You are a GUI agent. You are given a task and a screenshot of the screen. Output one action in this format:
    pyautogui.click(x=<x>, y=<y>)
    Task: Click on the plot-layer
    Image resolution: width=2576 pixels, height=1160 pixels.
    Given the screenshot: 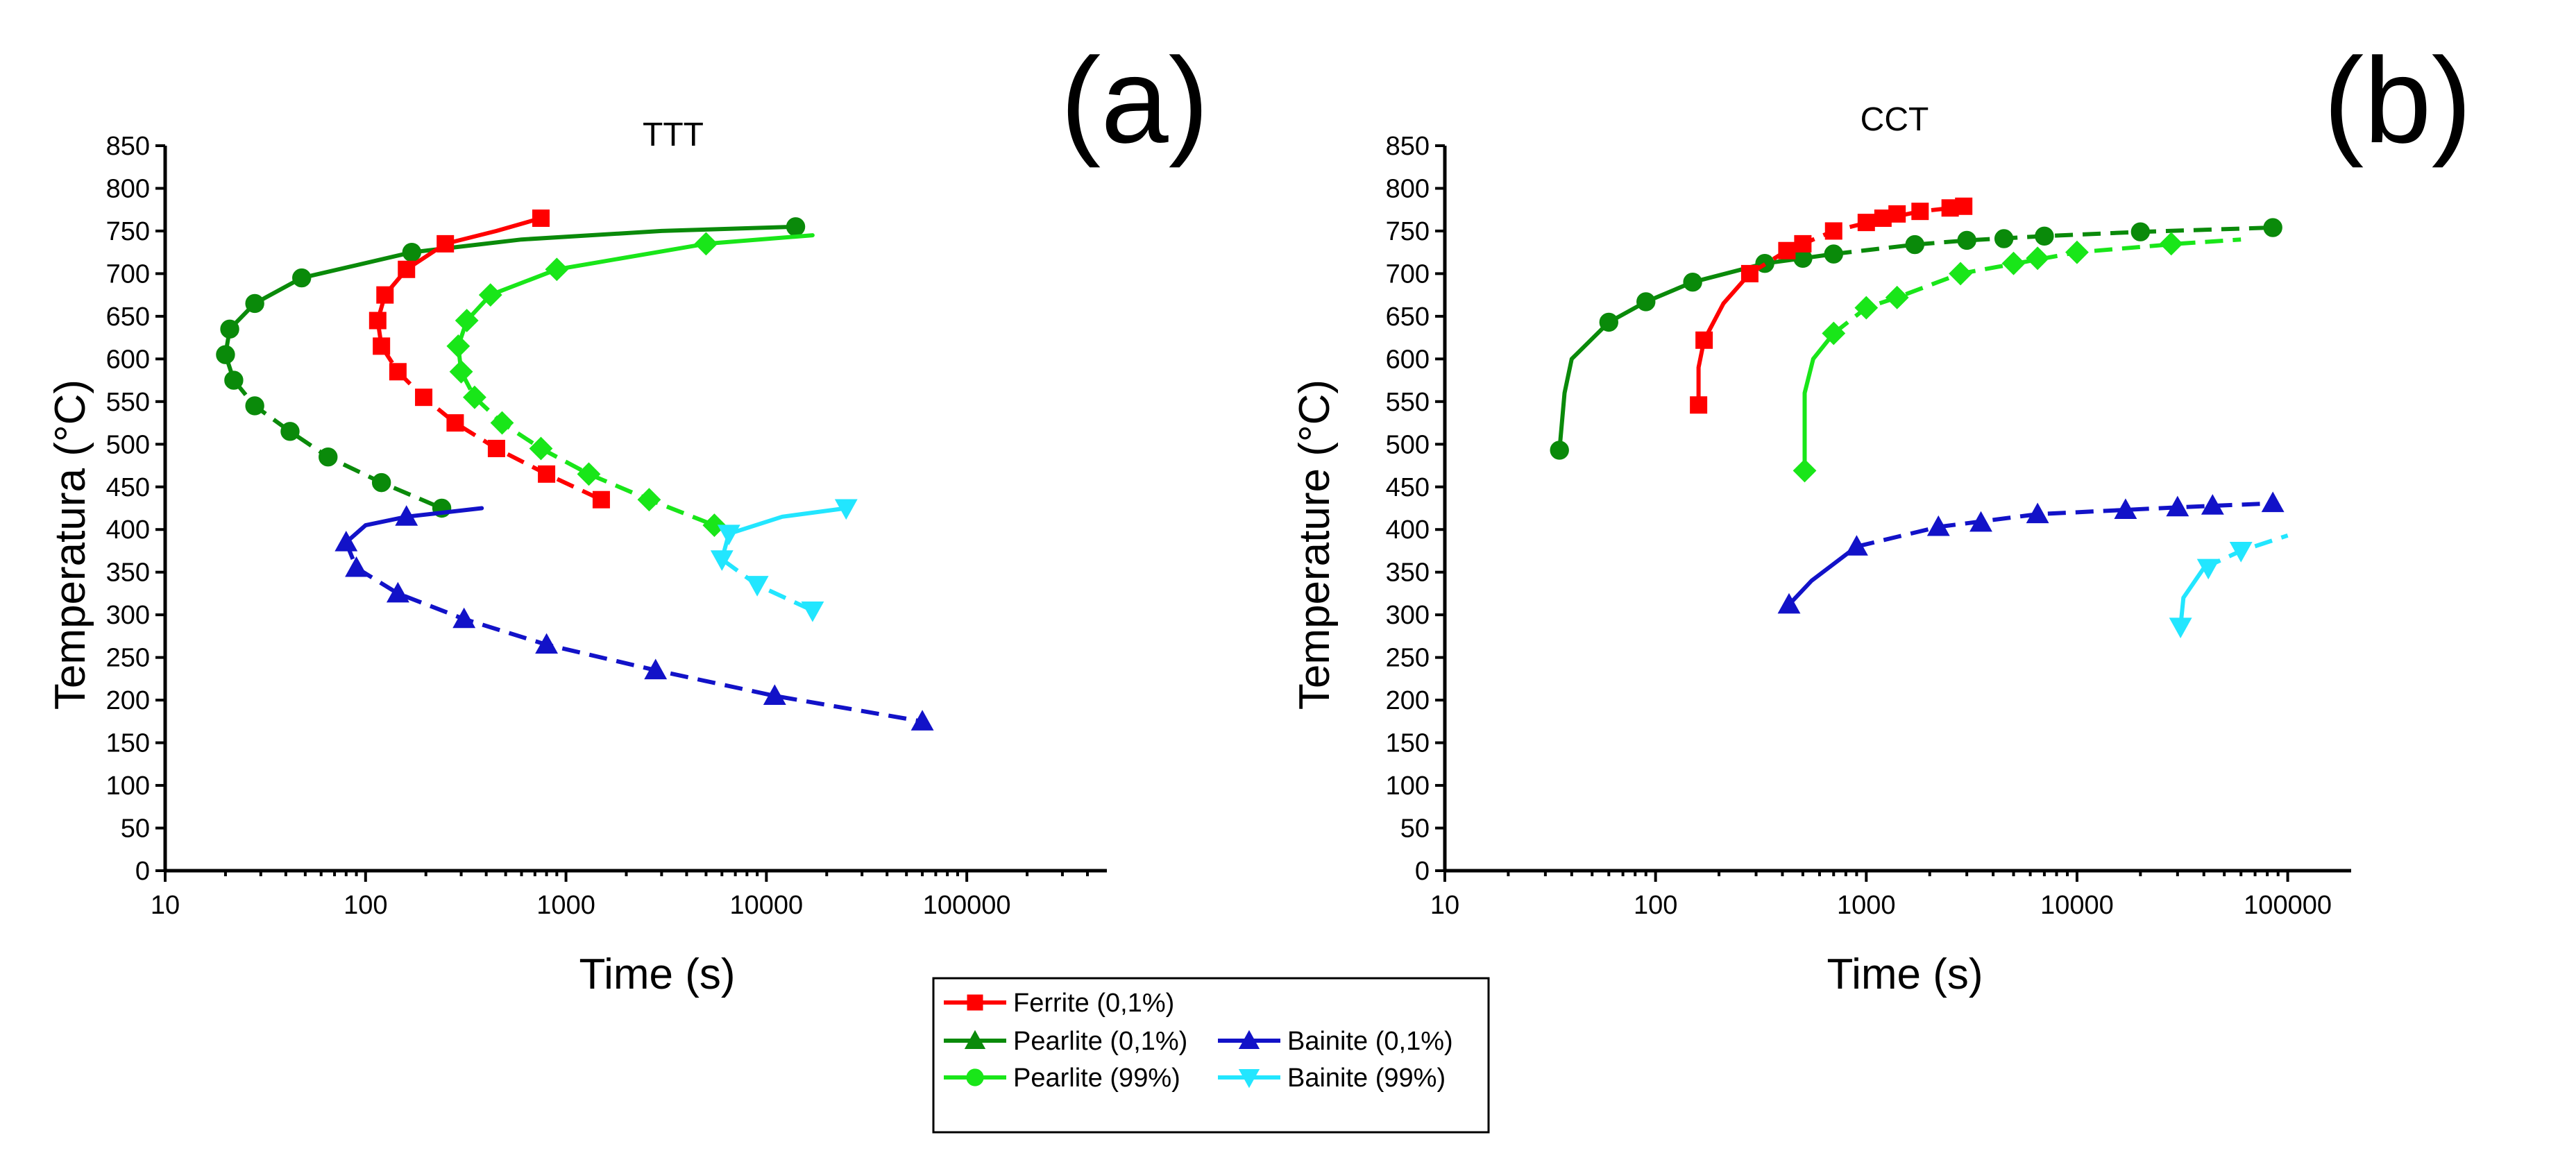 What is the action you would take?
    pyautogui.click(x=575, y=470)
    